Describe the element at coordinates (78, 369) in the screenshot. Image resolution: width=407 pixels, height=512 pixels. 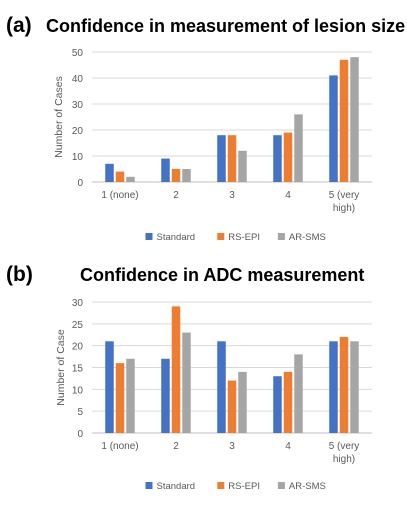
I see `y-tick-label: 15` at that location.